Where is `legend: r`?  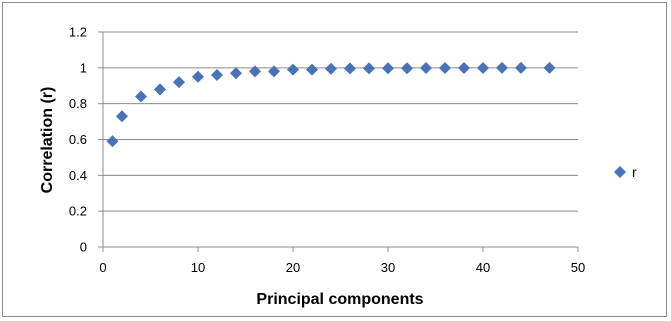 legend: r is located at coordinates (625, 172).